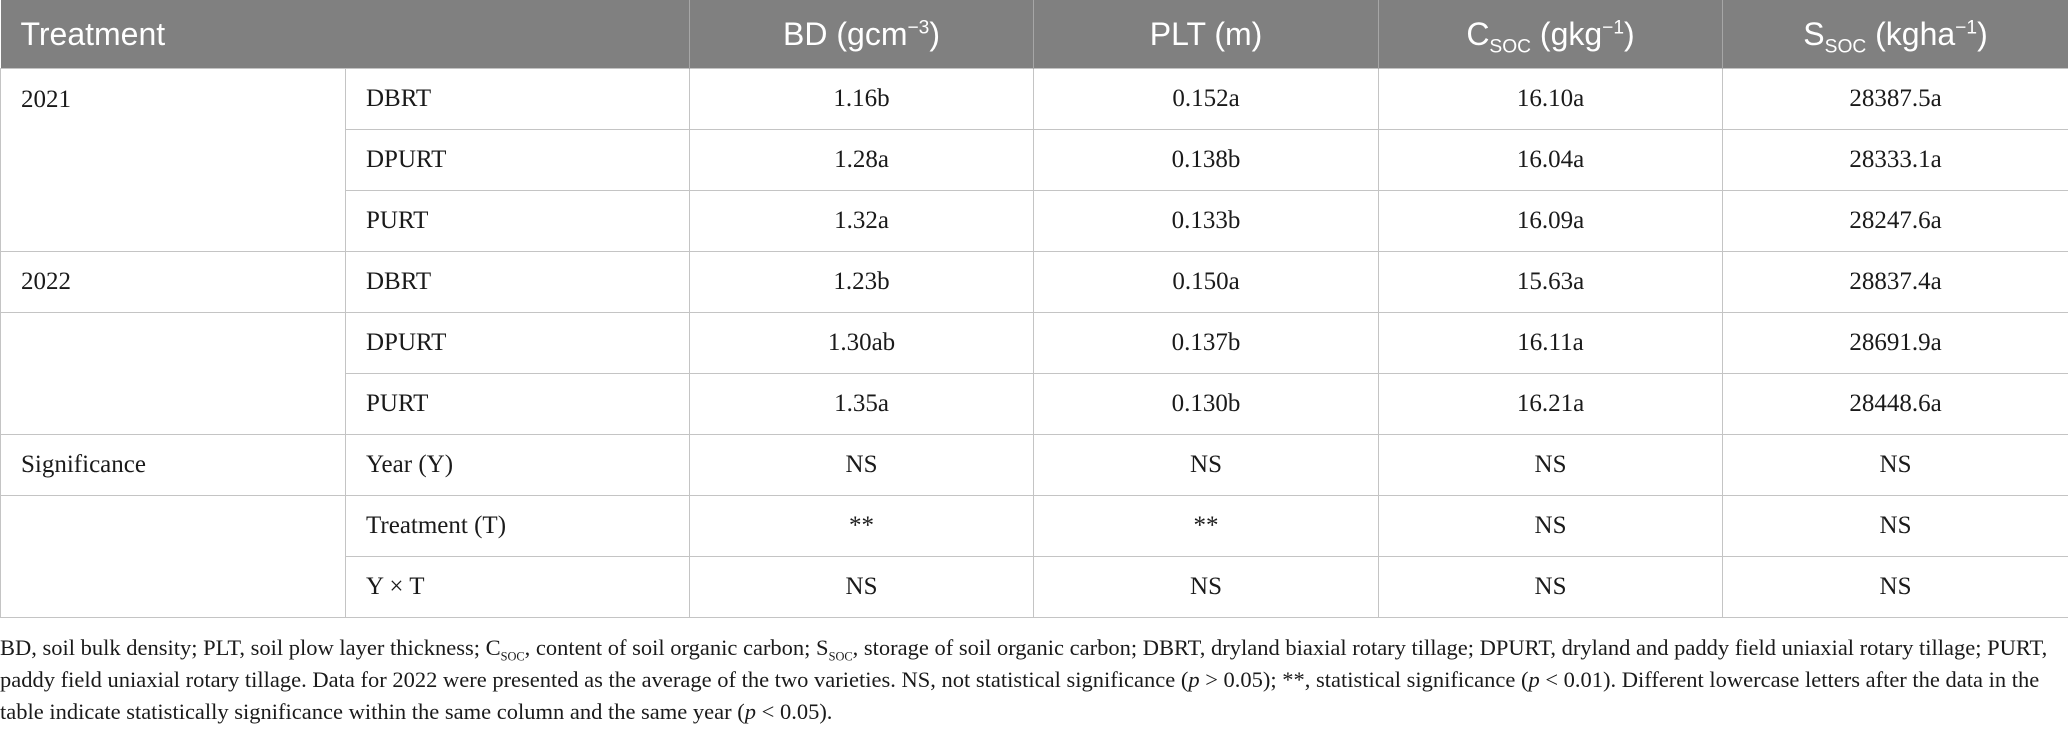 This screenshot has width=2068, height=742. I want to click on bd-cell: 1.32a, so click(862, 221).